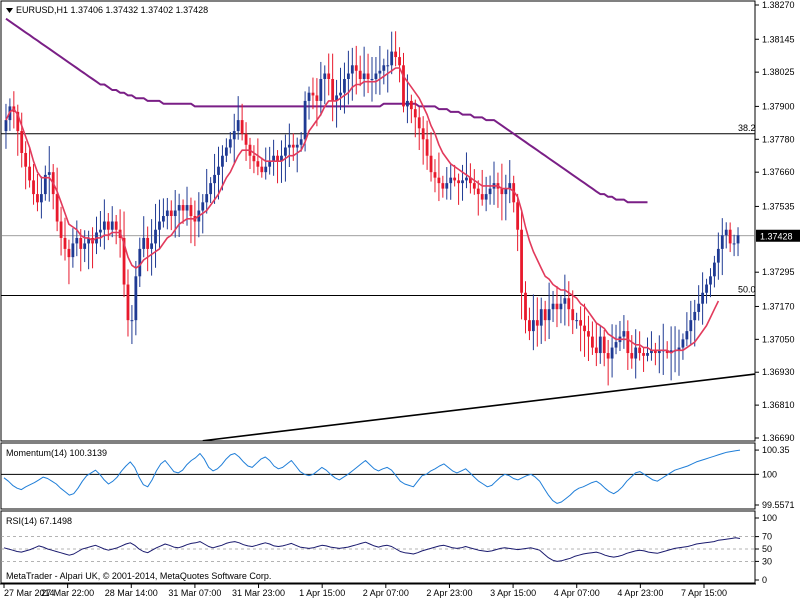 Image resolution: width=800 pixels, height=600 pixels. Describe the element at coordinates (372, 549) in the screenshot. I see `rsi-line` at that location.